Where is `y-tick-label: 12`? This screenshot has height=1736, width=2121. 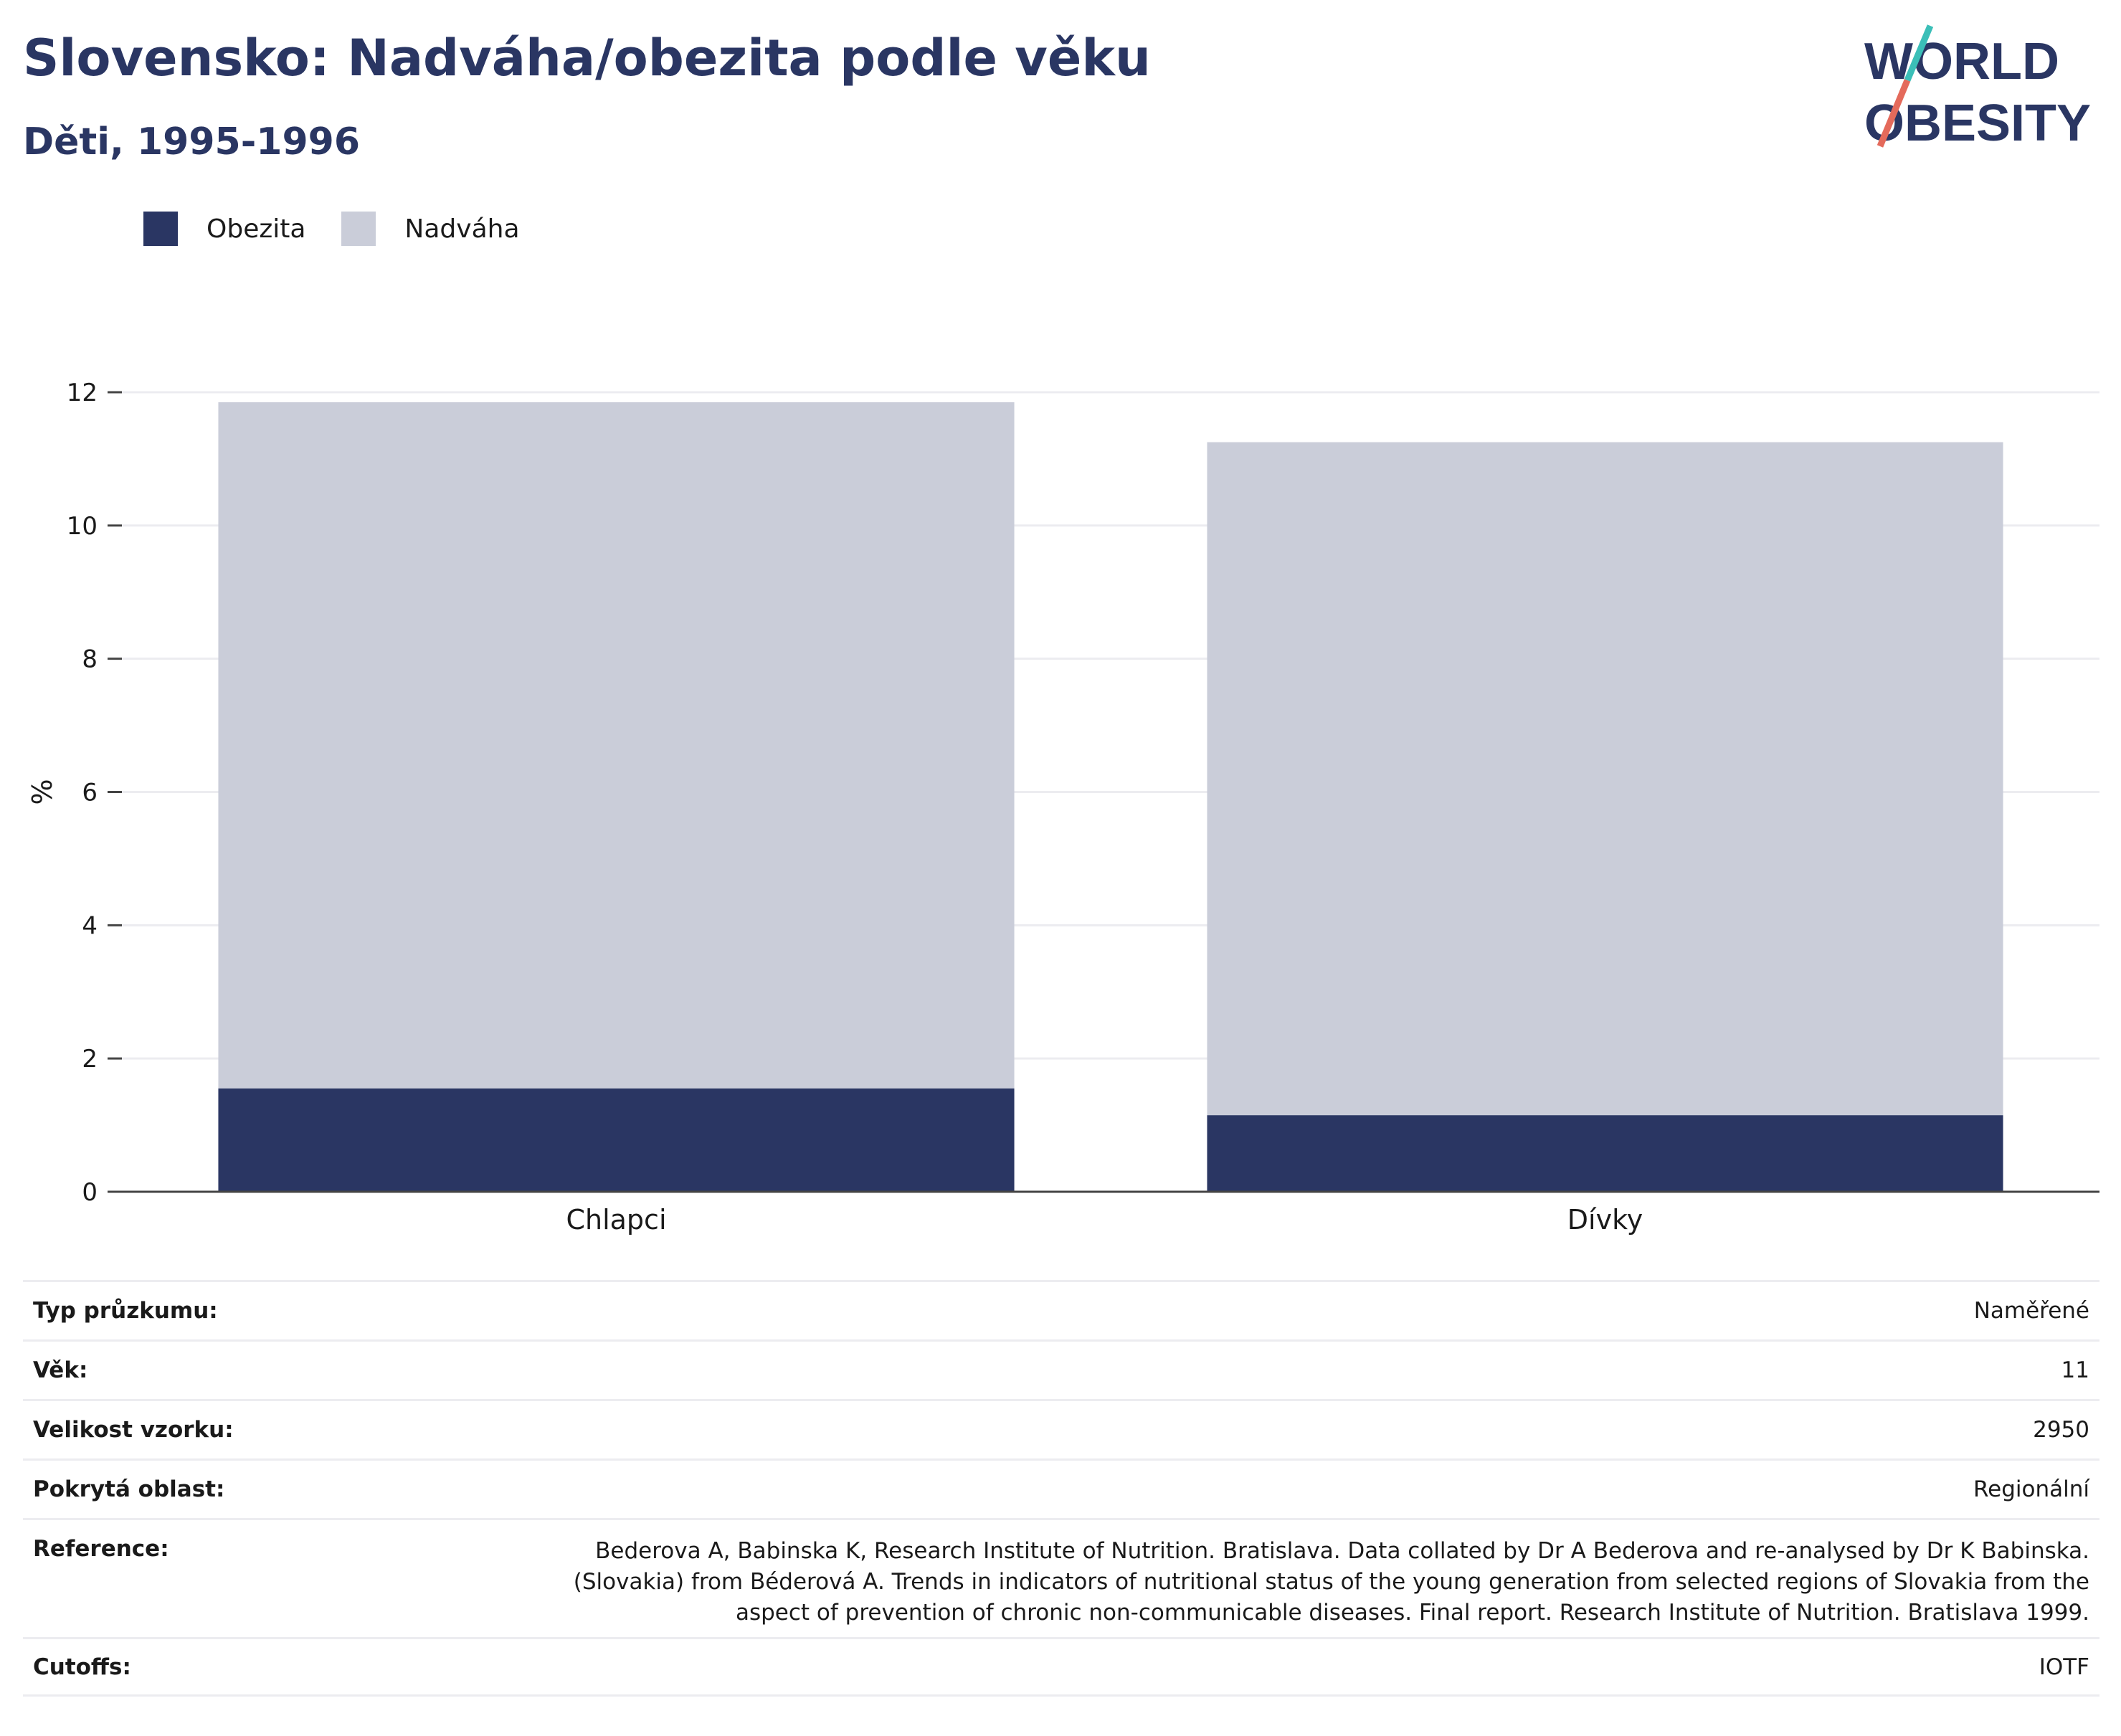 y-tick-label: 12 is located at coordinates (82, 393).